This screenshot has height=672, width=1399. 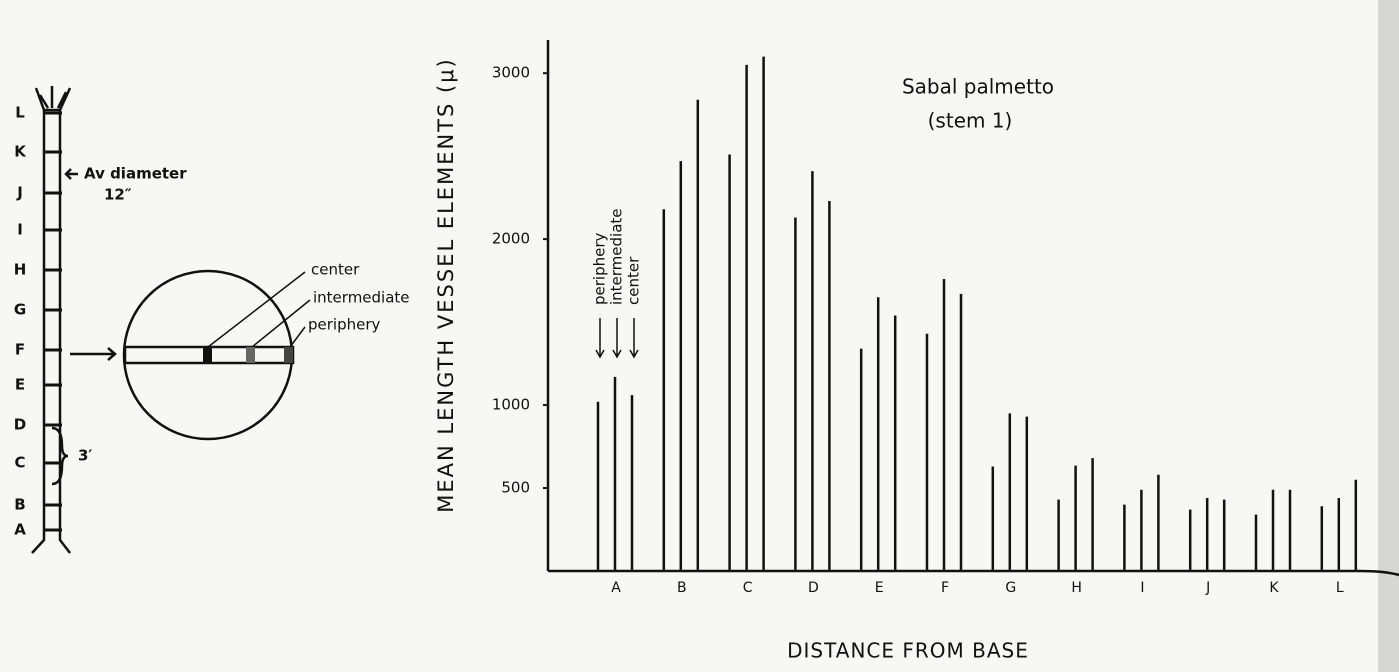 I want to click on stem-label: L, so click(x=20, y=113).